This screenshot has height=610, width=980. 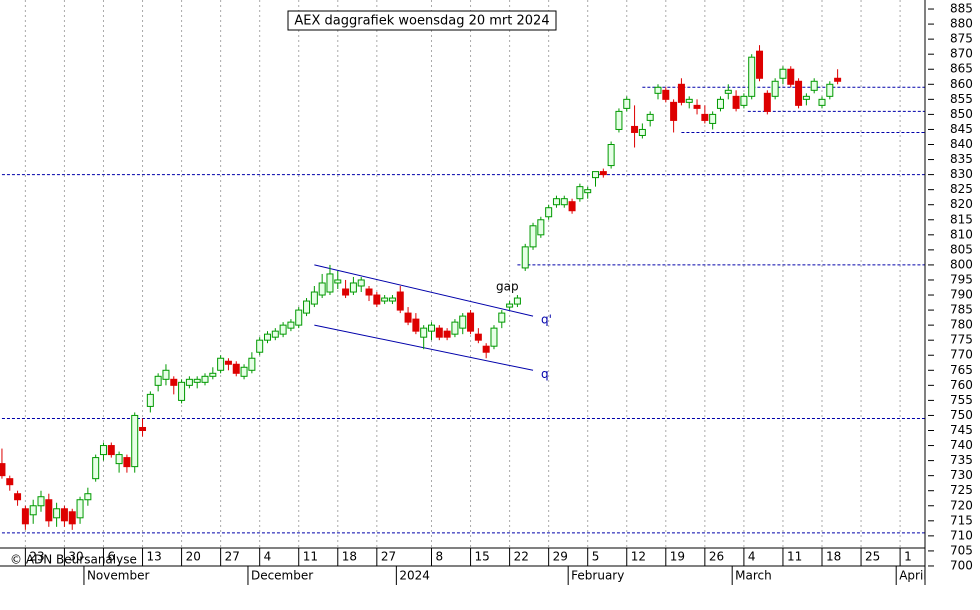 I want to click on month-label: April, so click(x=912, y=576).